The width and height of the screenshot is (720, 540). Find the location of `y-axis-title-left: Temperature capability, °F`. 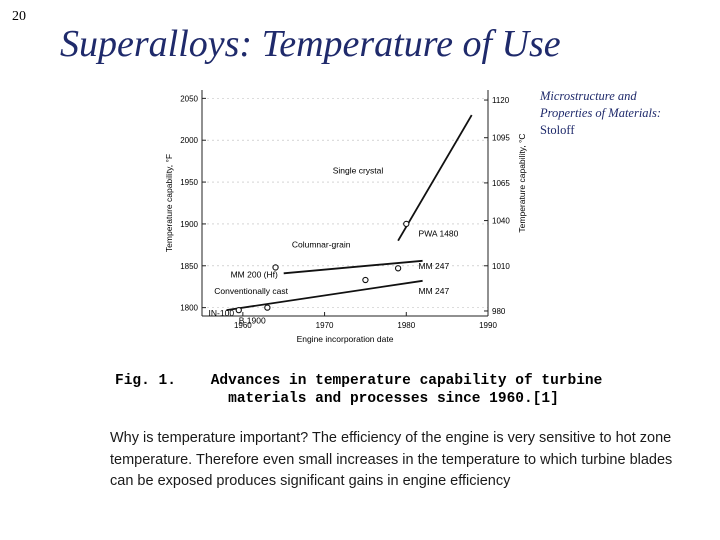

y-axis-title-left: Temperature capability, °F is located at coordinates (169, 203).